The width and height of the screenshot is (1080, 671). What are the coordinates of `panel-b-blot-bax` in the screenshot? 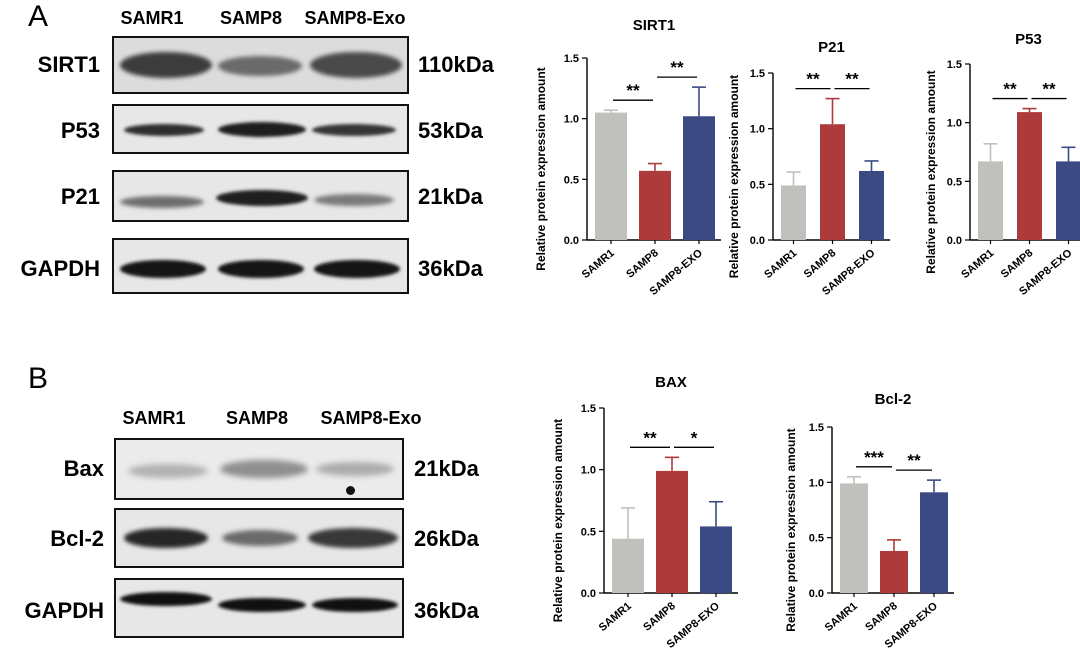 It's located at (259, 469).